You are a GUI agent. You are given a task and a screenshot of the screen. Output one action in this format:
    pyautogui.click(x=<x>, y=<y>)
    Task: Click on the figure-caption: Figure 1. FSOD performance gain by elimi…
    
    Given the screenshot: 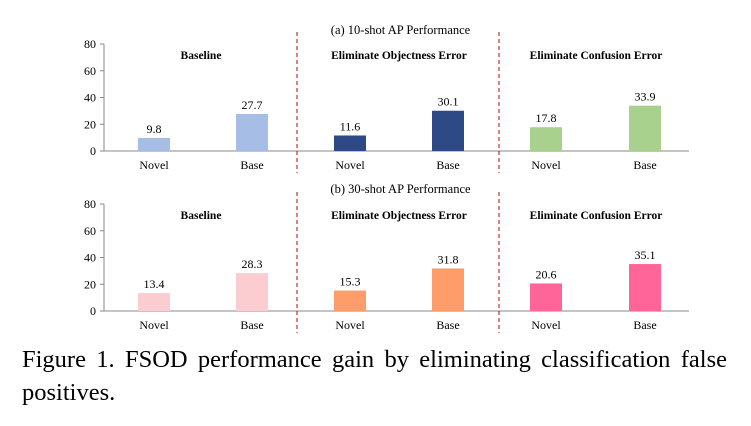 What is the action you would take?
    pyautogui.click(x=374, y=376)
    